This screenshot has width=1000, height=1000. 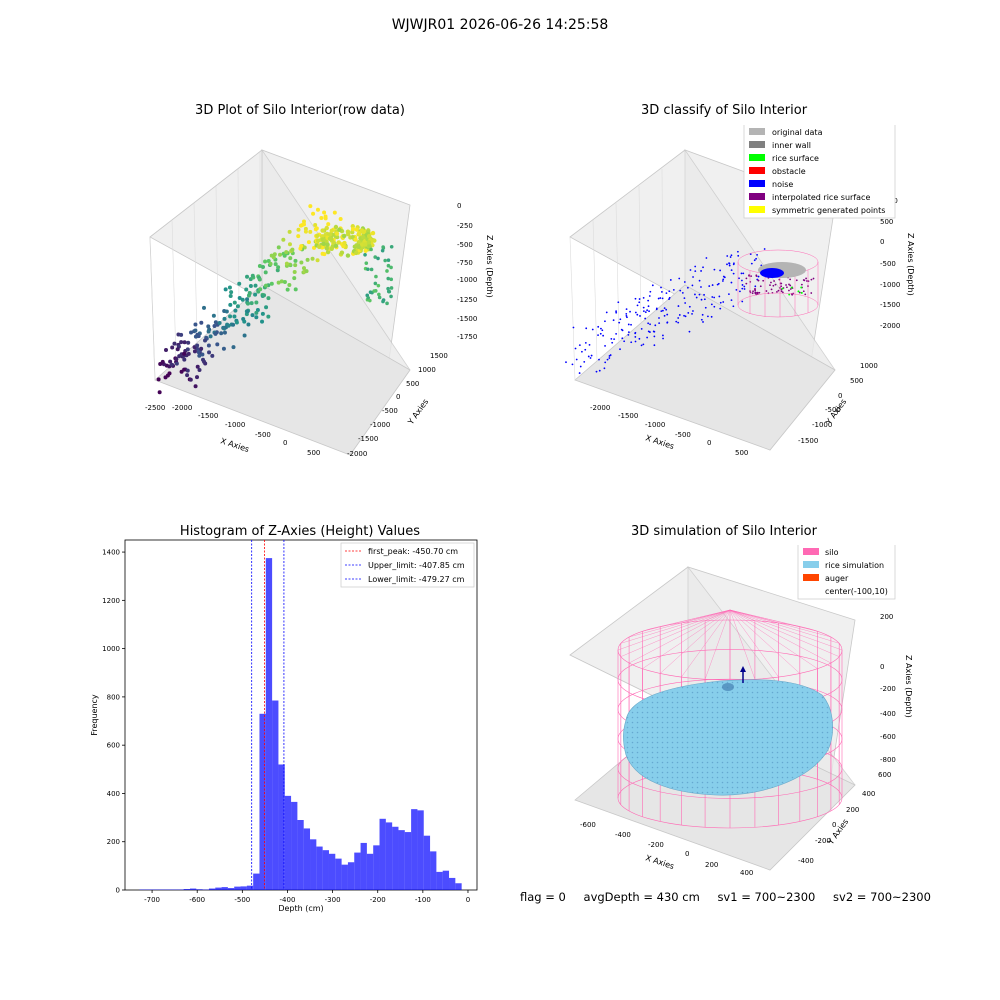 I want to click on raw-xtick: -1000, so click(x=235, y=425).